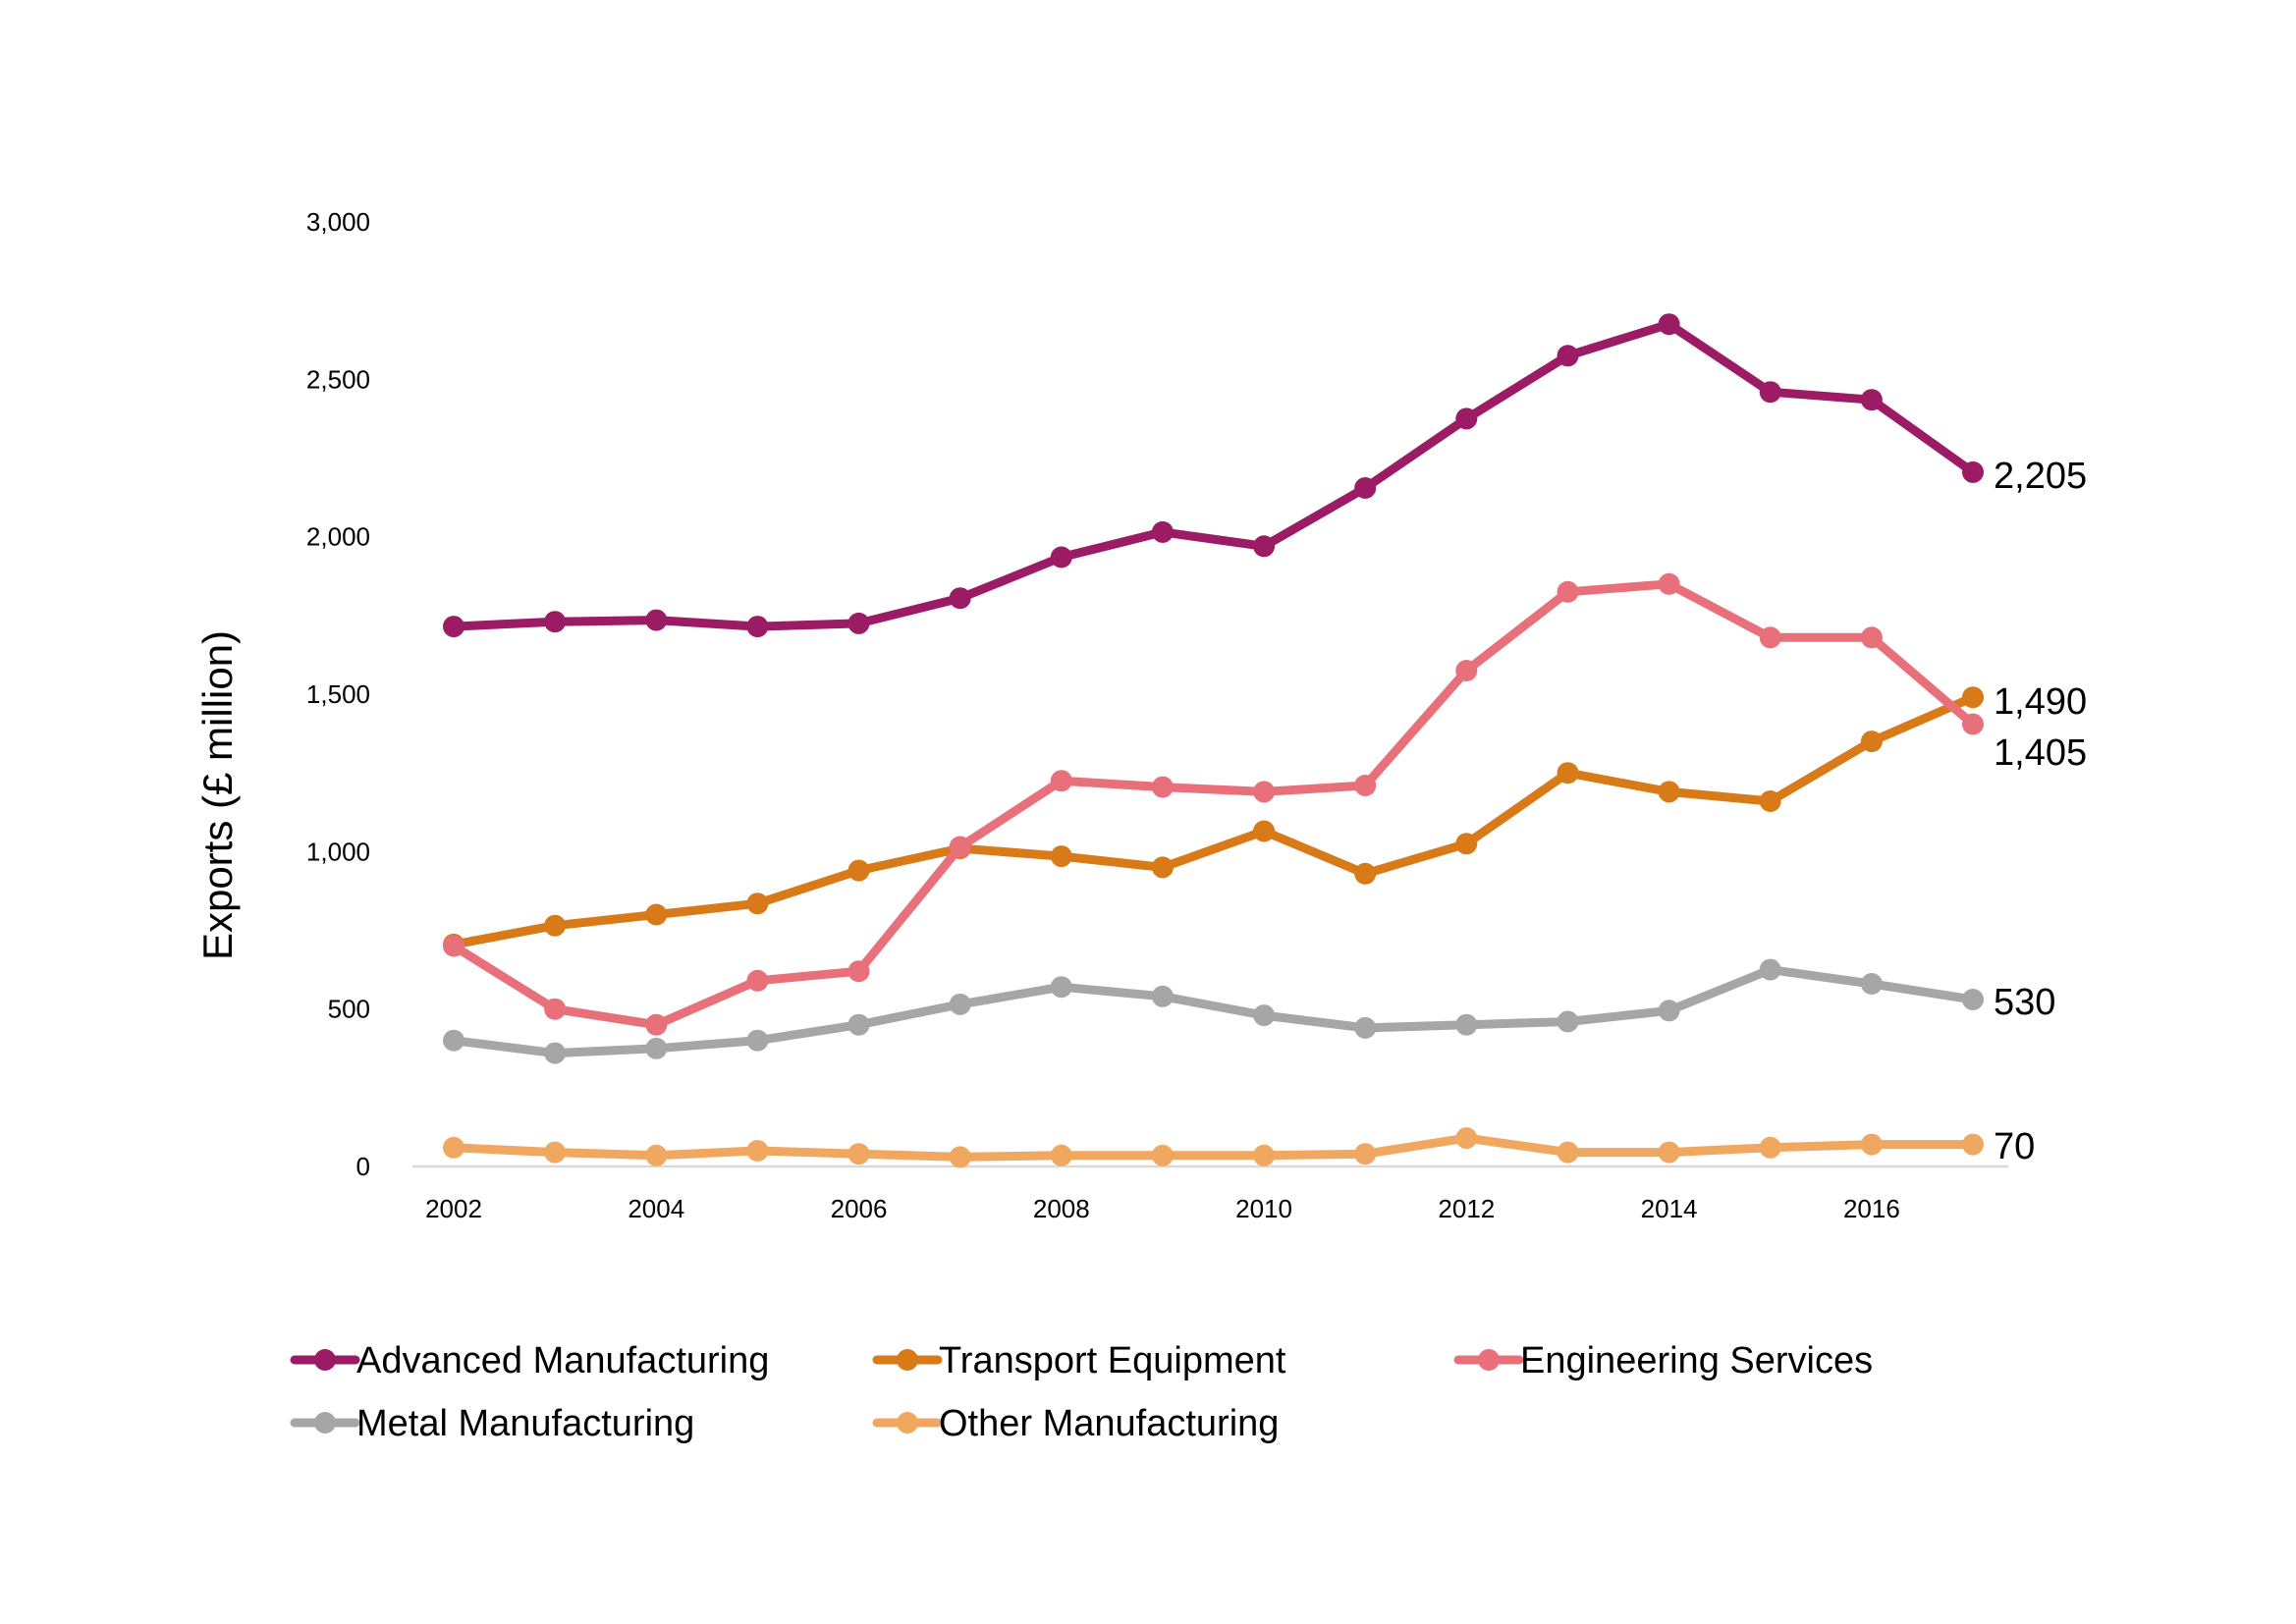 The image size is (2296, 1624). What do you see at coordinates (217, 795) in the screenshot?
I see `y-axis-title-group: Exports (£ million)` at bounding box center [217, 795].